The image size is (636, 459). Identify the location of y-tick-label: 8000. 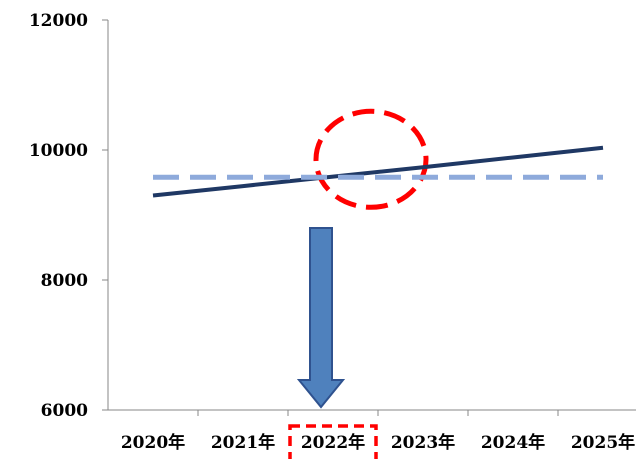
(64, 281).